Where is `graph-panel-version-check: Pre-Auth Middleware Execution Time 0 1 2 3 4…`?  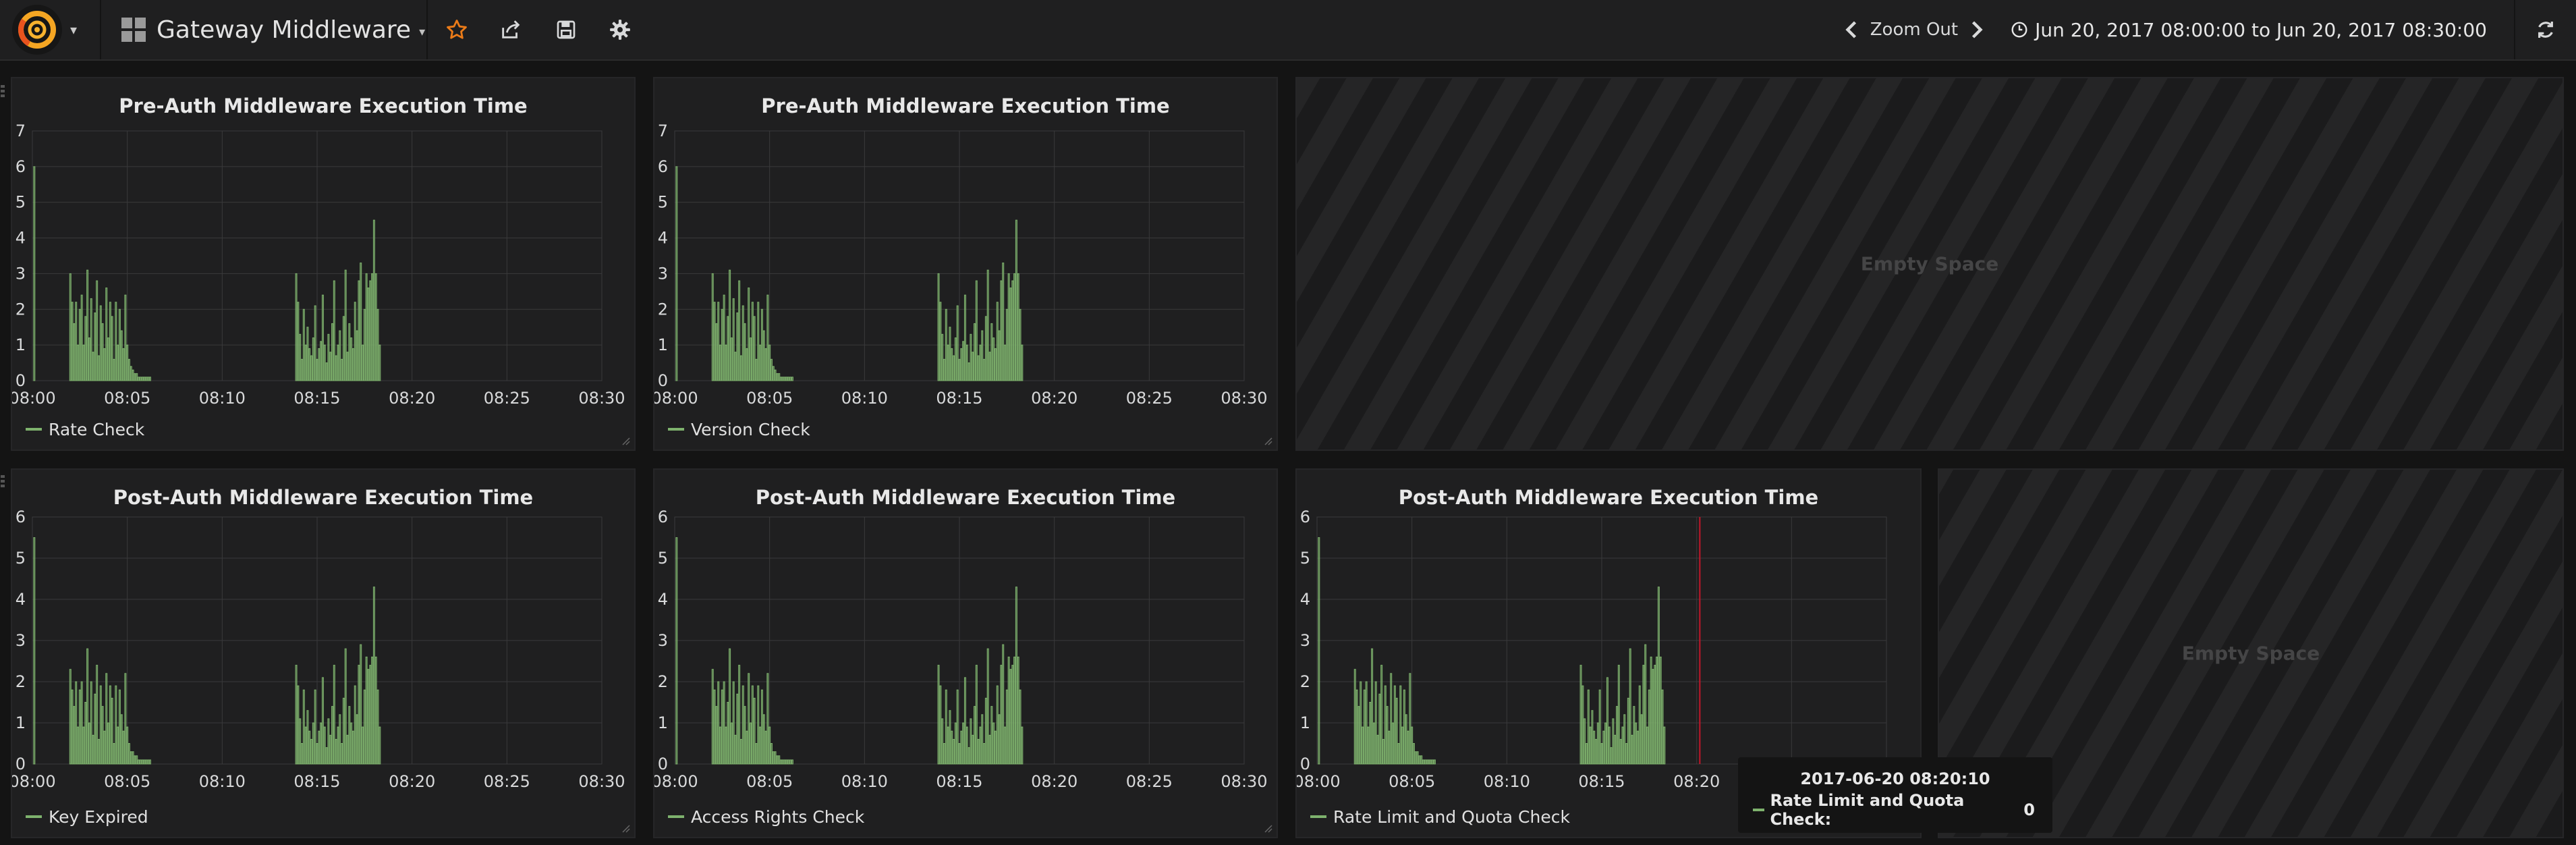 graph-panel-version-check: Pre-Auth Middleware Execution Time 0 1 2 3 4… is located at coordinates (965, 264).